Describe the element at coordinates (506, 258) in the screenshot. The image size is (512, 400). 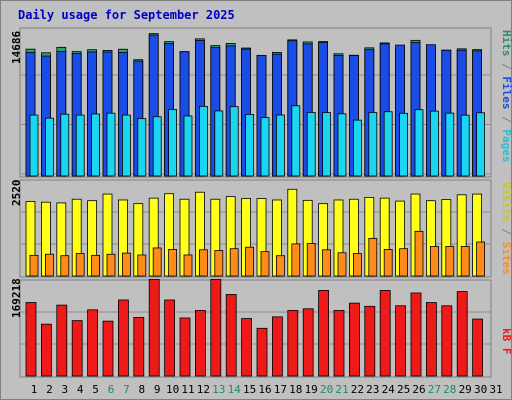
I see `legend-part: Sites` at that location.